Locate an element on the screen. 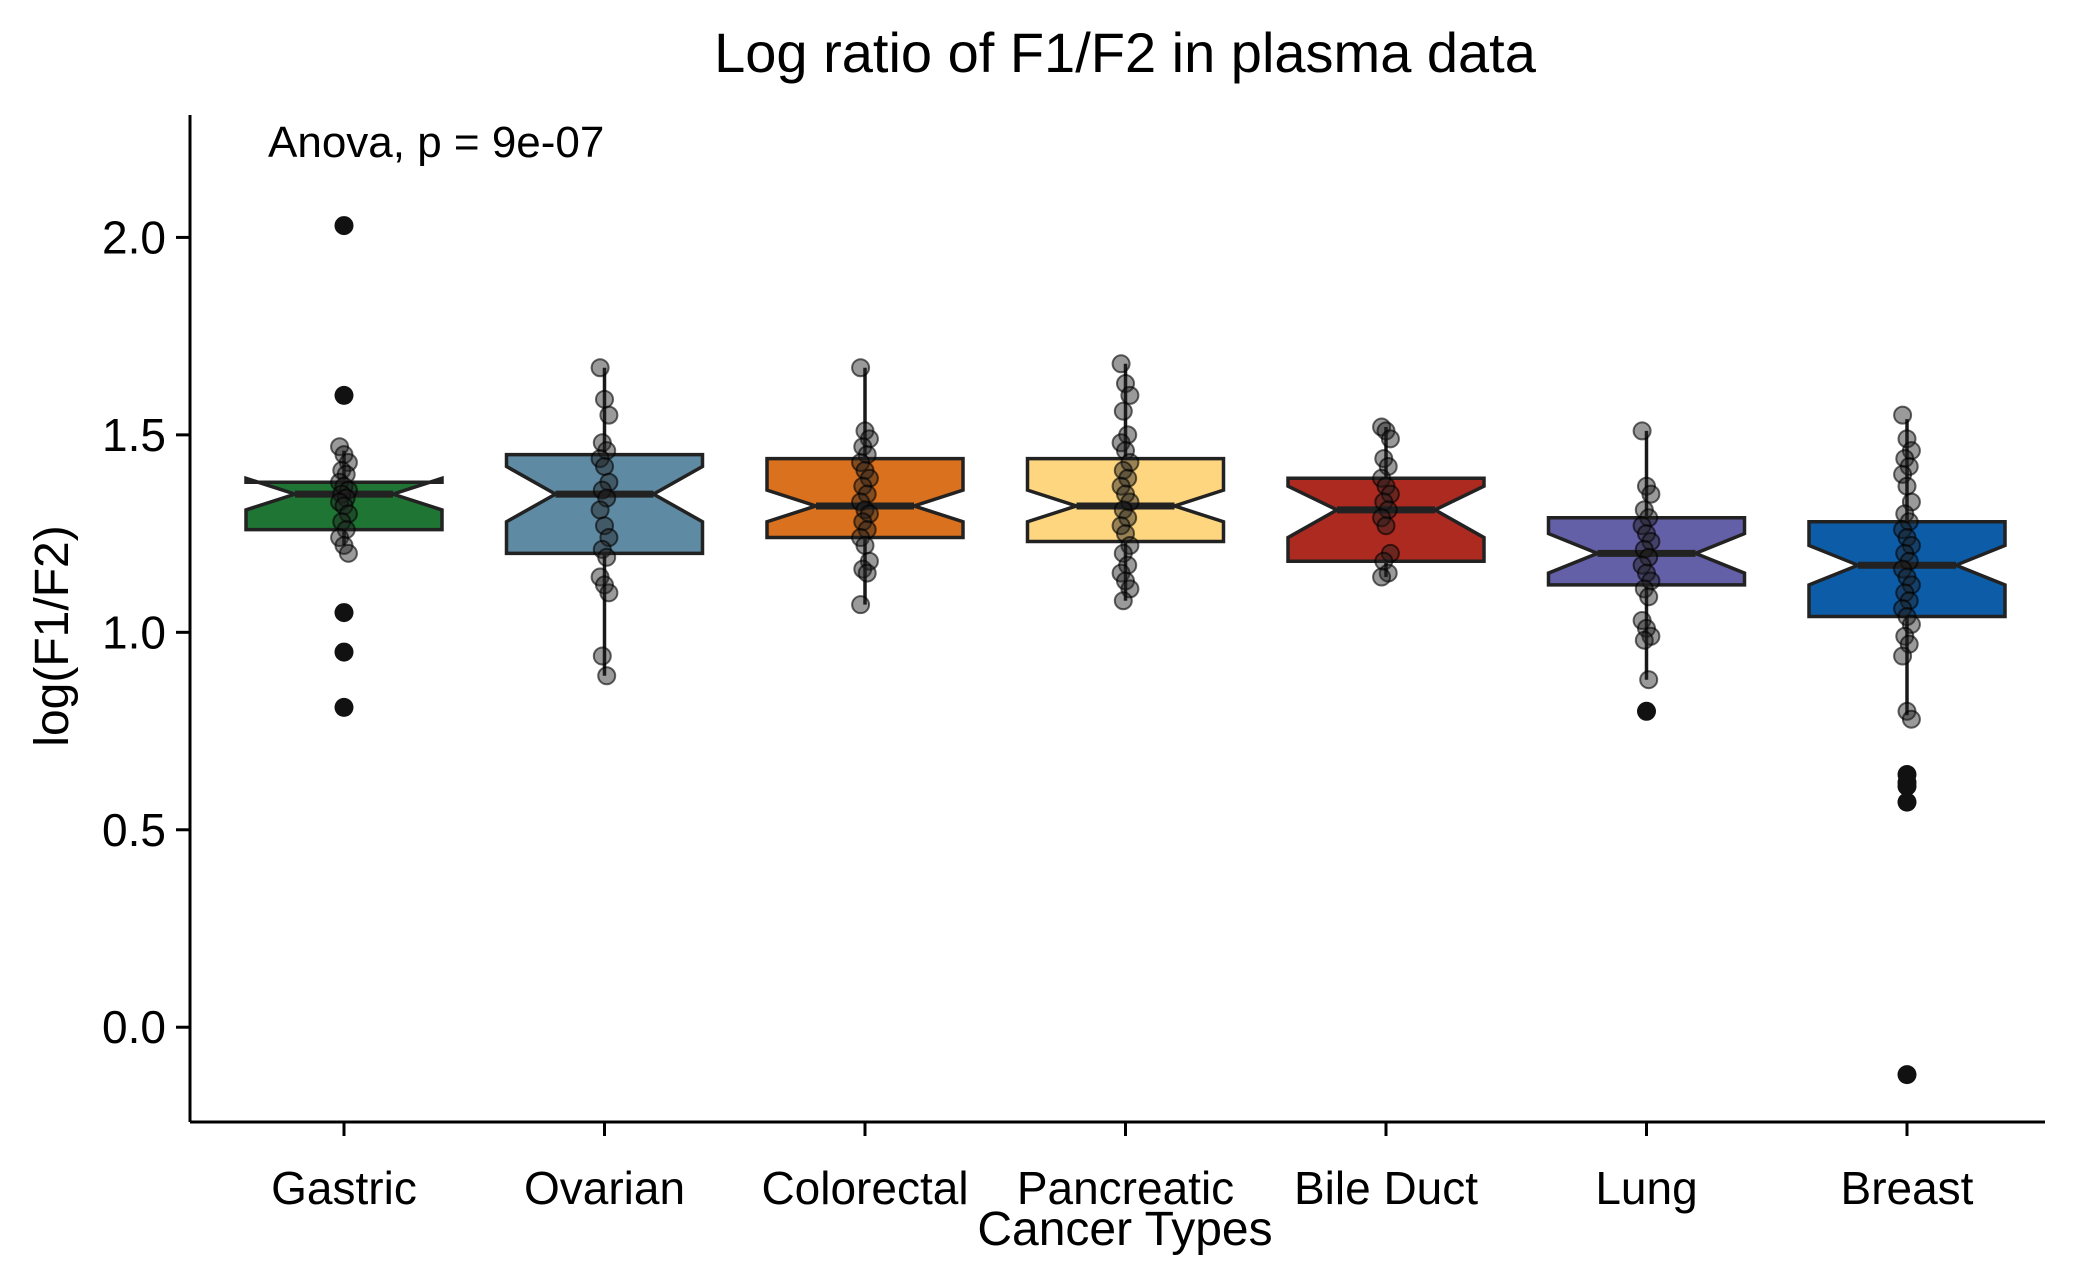  box-pancreatic is located at coordinates (1125, 482).